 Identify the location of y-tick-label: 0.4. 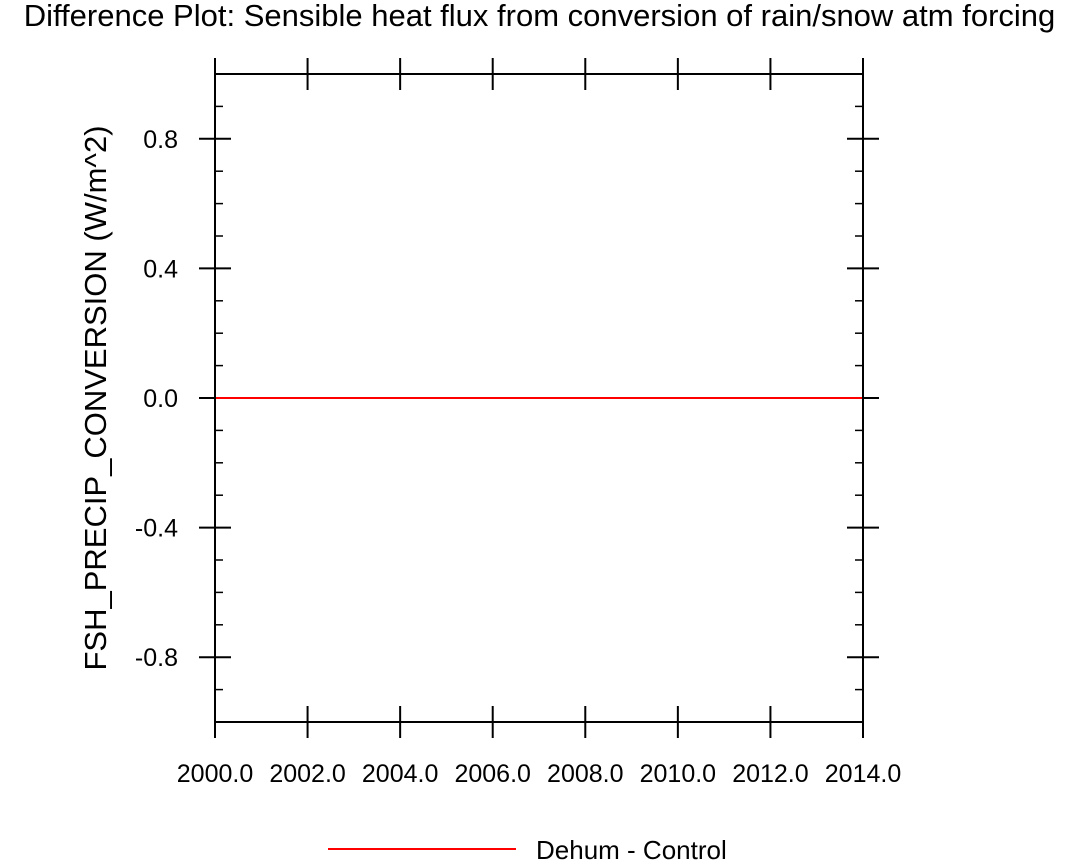
(160, 269).